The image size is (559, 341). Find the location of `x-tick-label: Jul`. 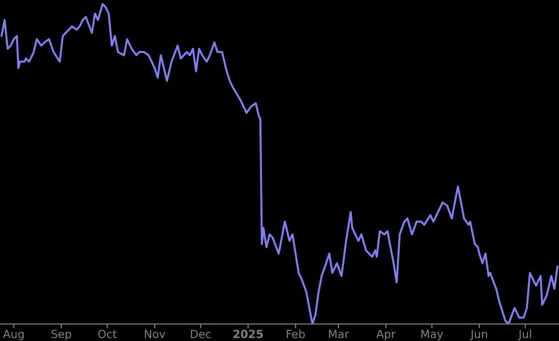

x-tick-label: Jul is located at coordinates (524, 335).